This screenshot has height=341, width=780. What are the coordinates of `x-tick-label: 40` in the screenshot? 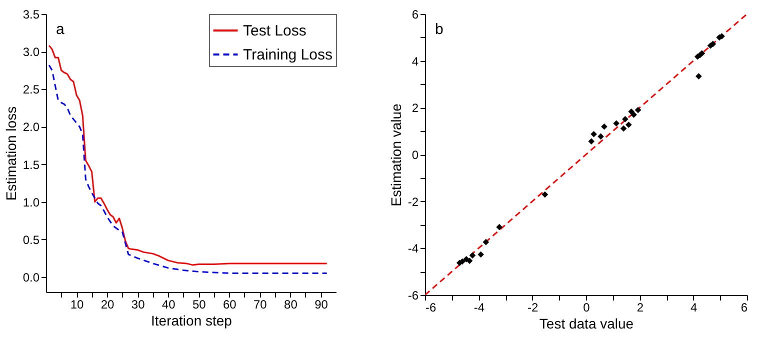 It's located at (169, 305).